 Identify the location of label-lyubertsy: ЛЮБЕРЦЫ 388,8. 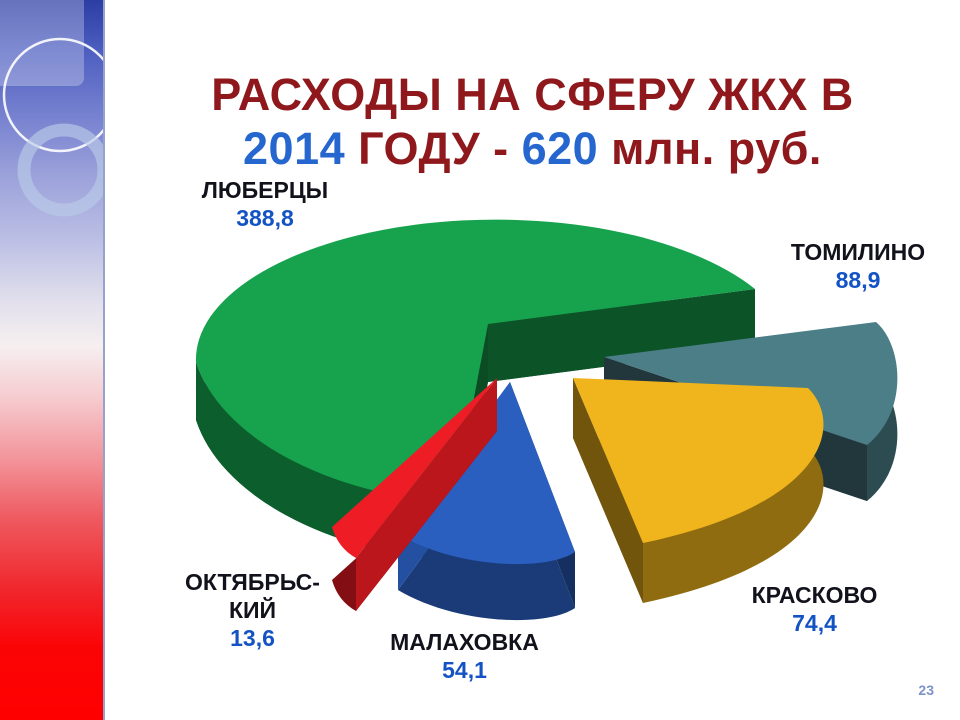
(265, 204).